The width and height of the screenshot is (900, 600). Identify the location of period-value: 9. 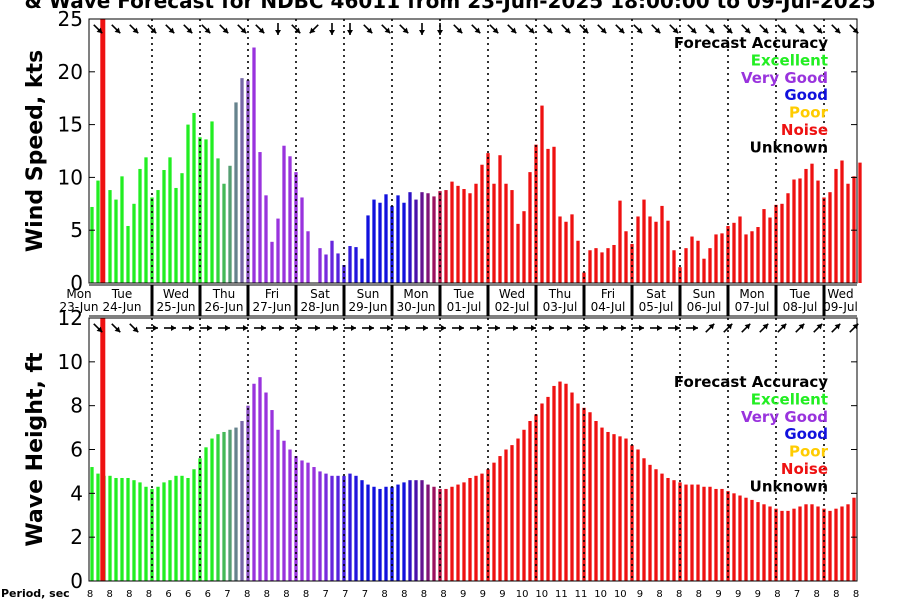
(483, 594).